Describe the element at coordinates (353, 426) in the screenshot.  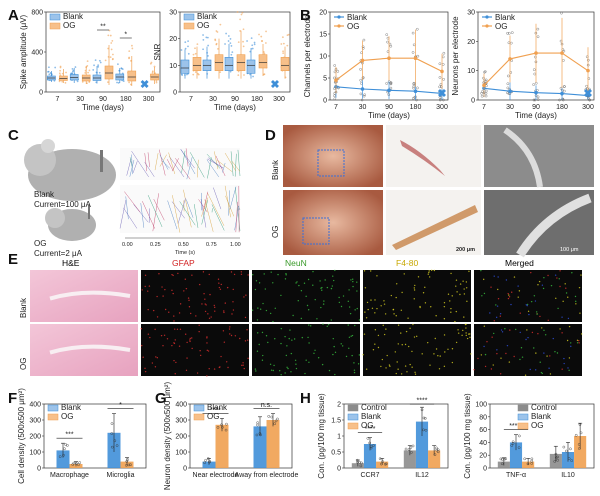
I see `legend-swatch` at that location.